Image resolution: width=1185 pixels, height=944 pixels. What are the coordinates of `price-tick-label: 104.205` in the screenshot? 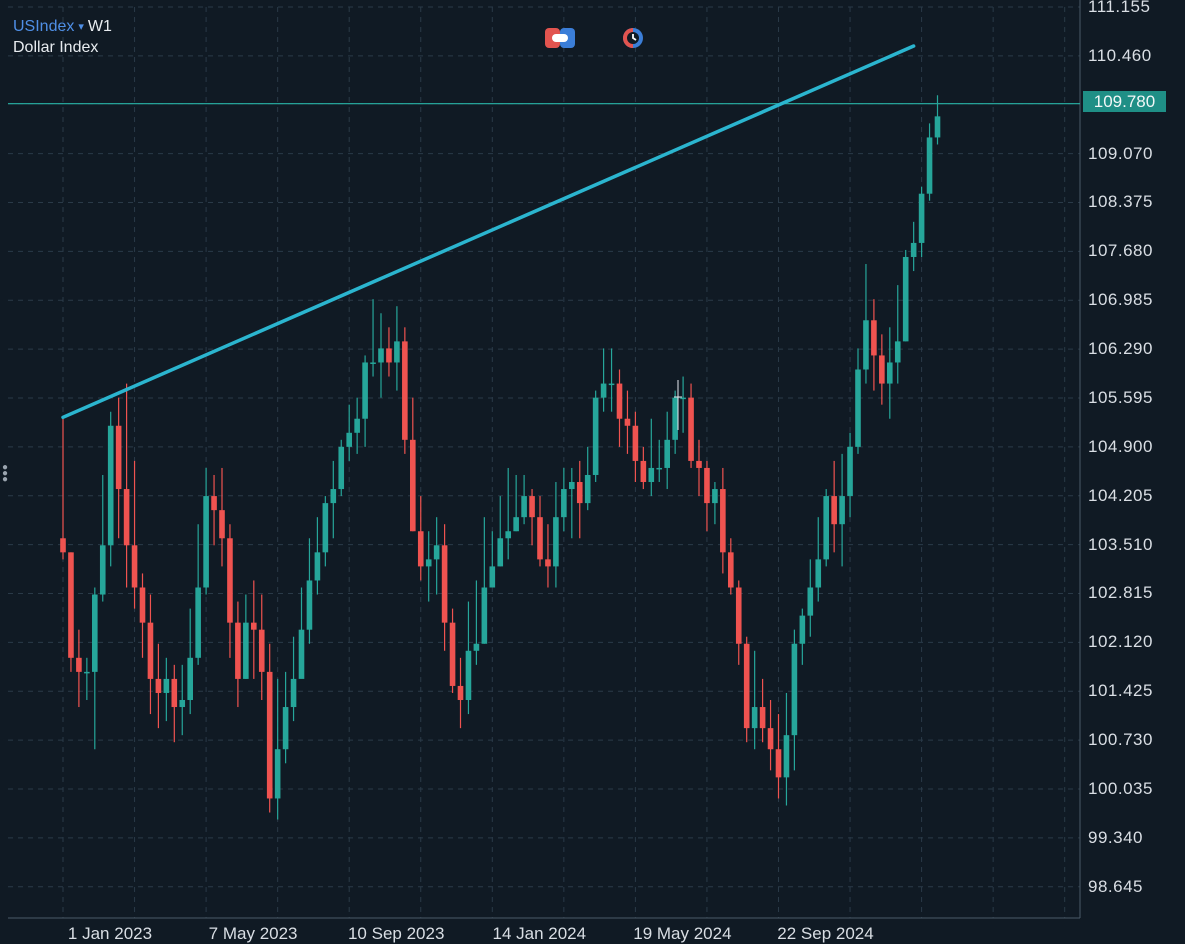 It's located at (1120, 495).